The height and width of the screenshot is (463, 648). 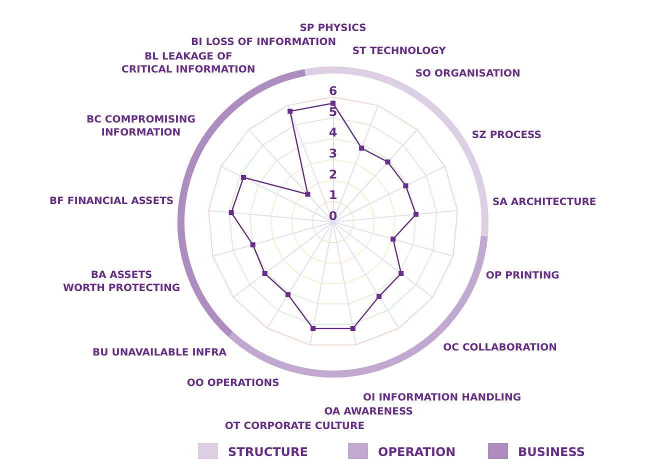 What do you see at coordinates (263, 42) in the screenshot?
I see `spoke-label: BI LOSS OF INFORMATION` at bounding box center [263, 42].